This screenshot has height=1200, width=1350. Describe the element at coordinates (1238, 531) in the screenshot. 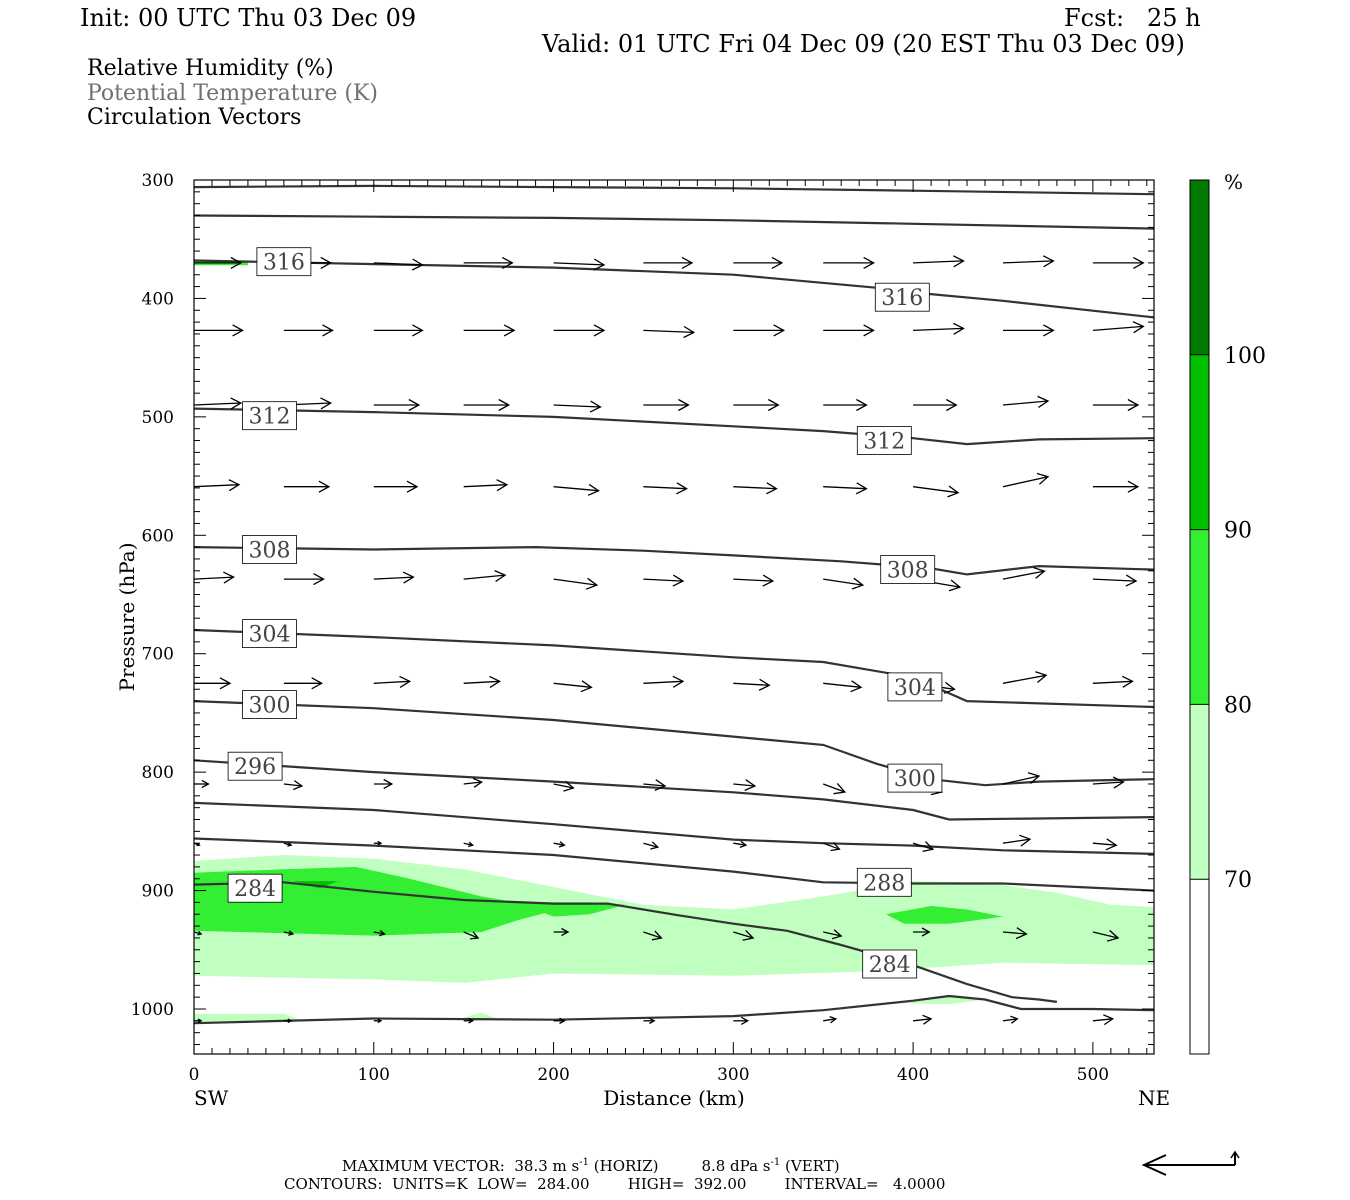

I see `colorbar-level-label: 90` at that location.